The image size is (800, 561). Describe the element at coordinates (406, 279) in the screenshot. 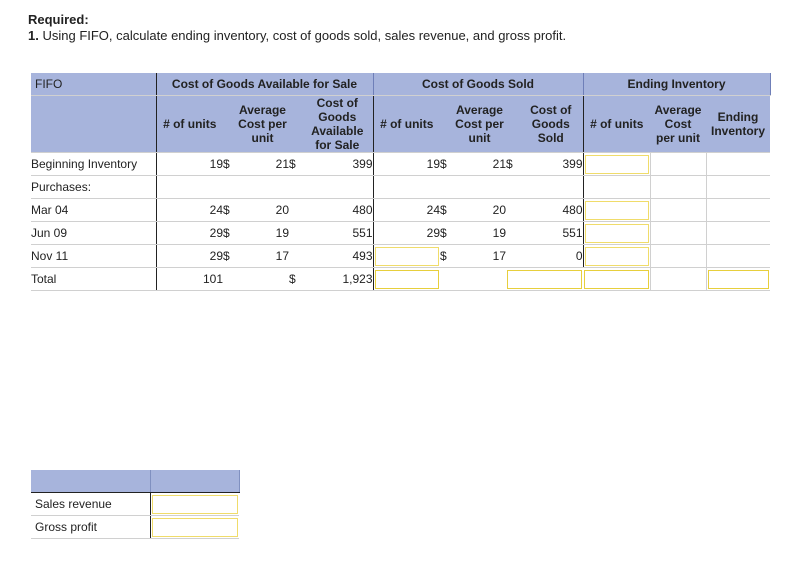

I see `cogs-units-total-input` at that location.